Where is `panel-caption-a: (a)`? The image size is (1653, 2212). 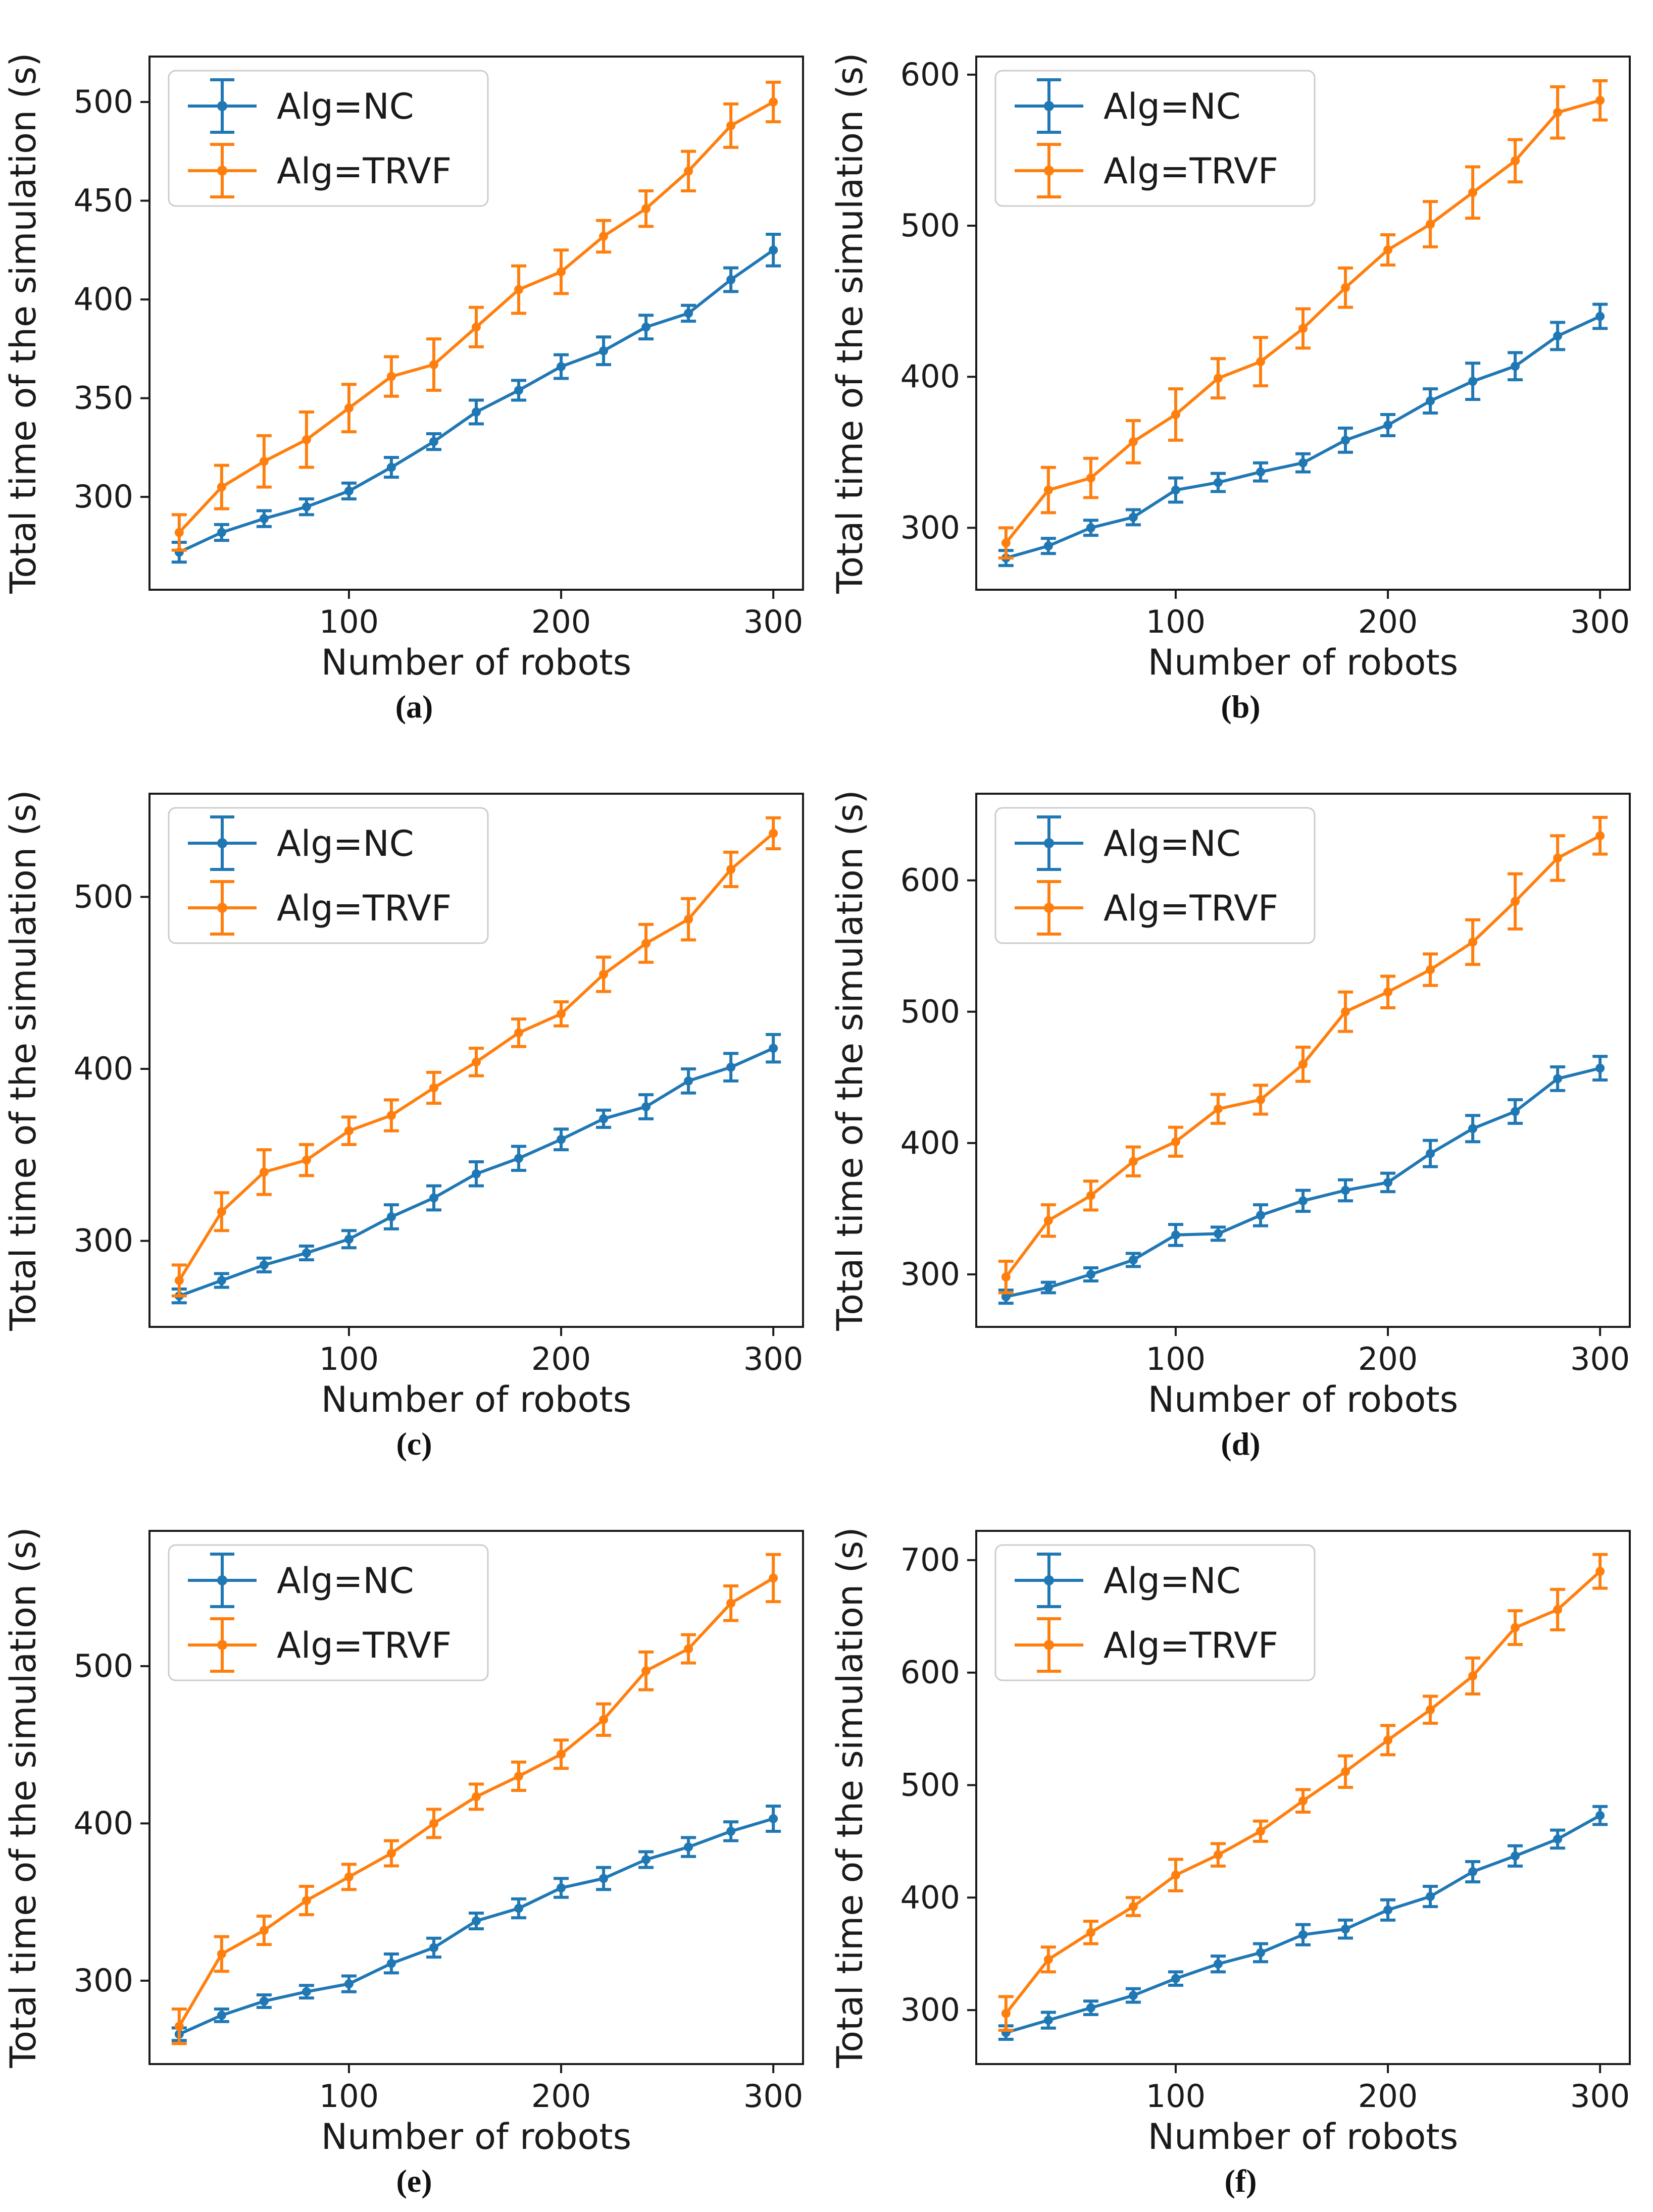
panel-caption-a: (a) is located at coordinates (414, 707).